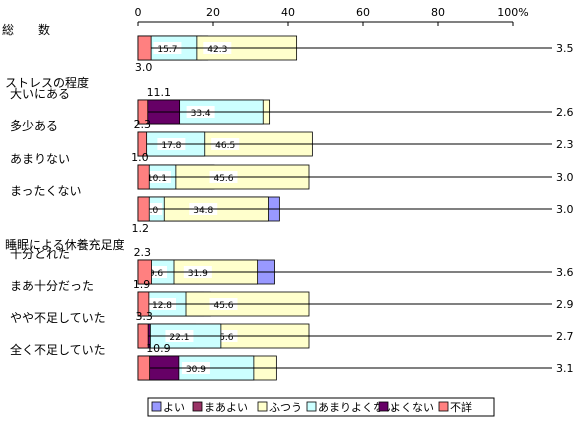 This screenshot has width=586, height=423. What do you see at coordinates (26, 29) in the screenshot?
I see `category-label: 総 数` at bounding box center [26, 29].